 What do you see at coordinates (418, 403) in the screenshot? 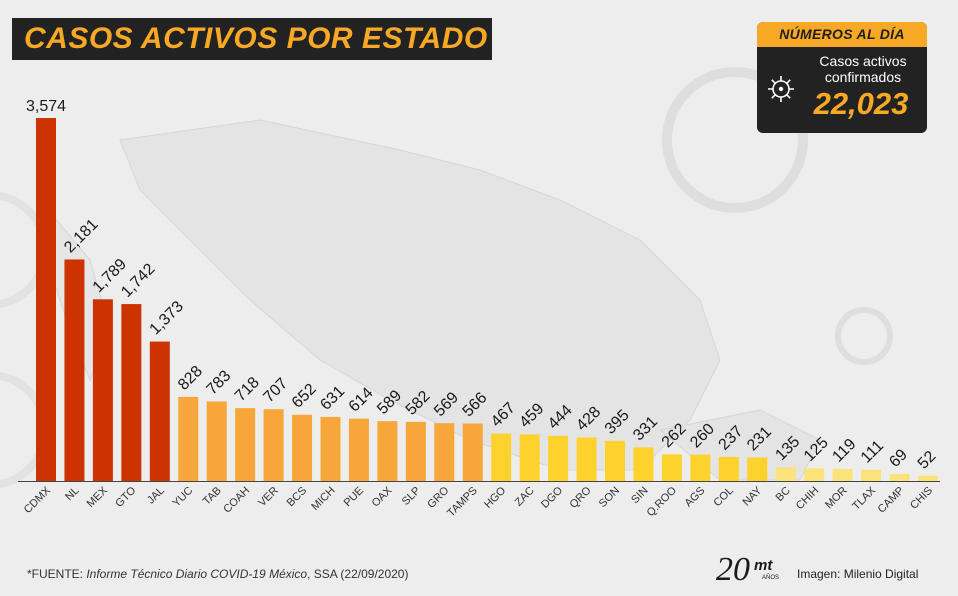
I see `value-label: 582` at bounding box center [418, 403].